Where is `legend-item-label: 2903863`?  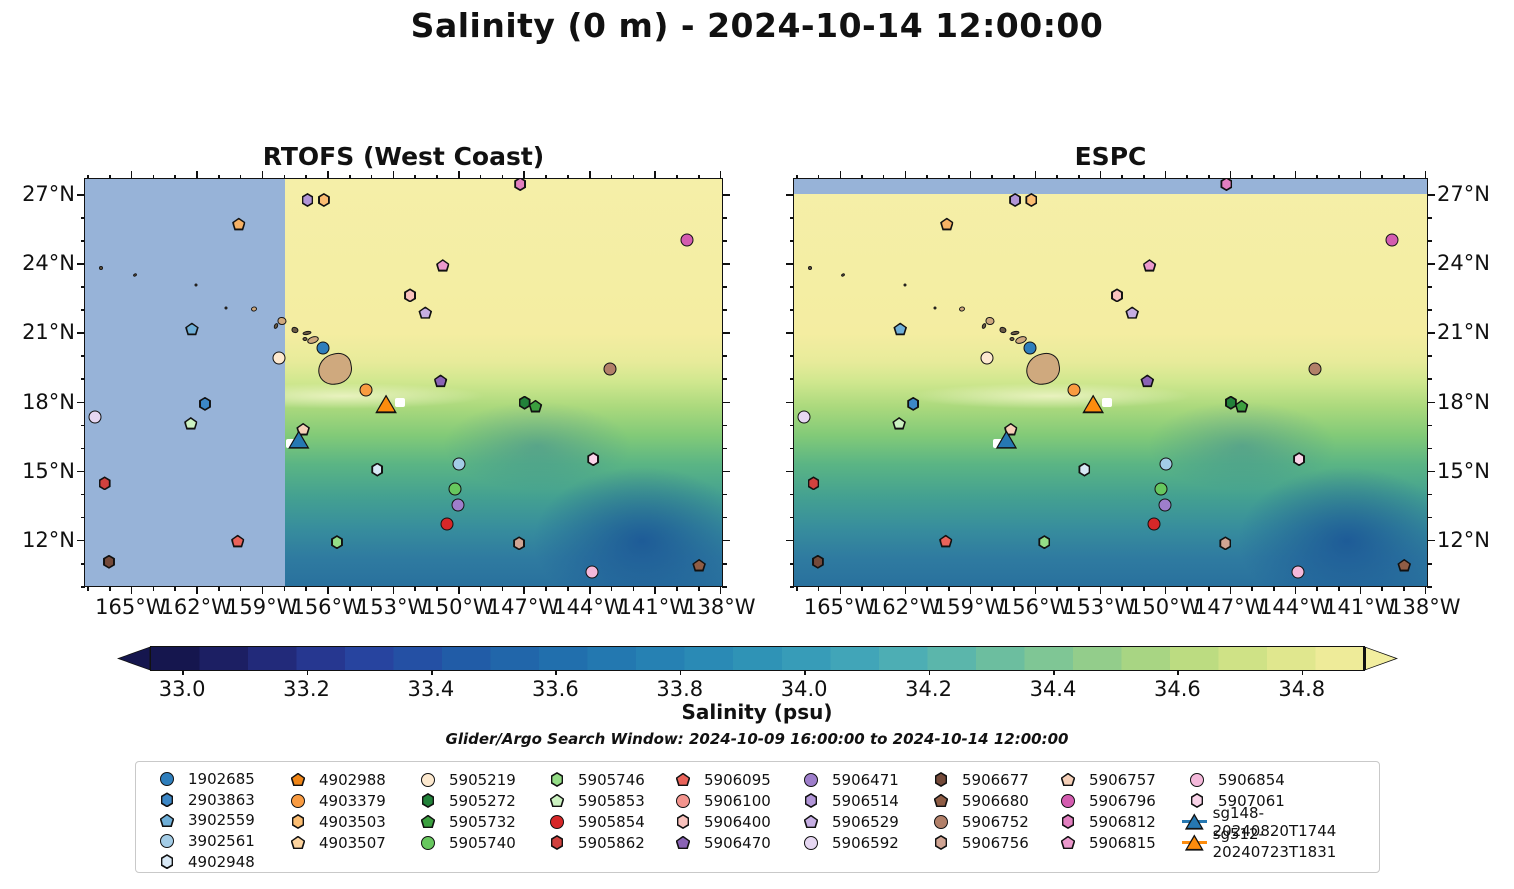 legend-item-label: 2903863 is located at coordinates (221, 799).